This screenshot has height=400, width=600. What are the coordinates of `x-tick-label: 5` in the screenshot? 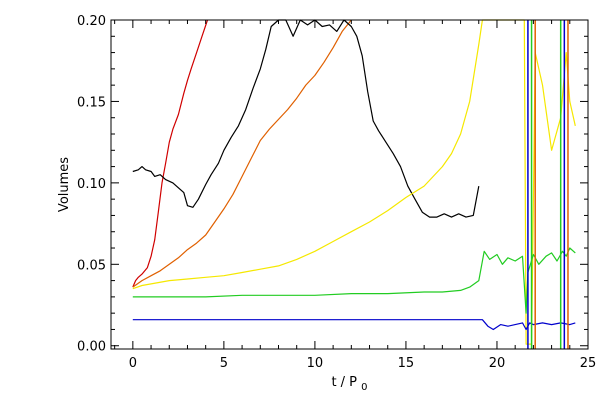 It's located at (224, 363).